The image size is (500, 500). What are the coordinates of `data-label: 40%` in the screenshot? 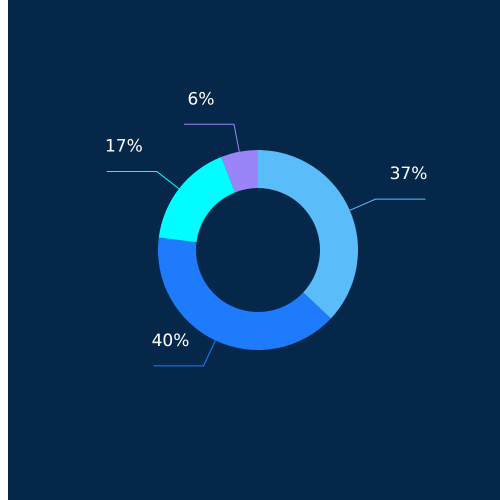 It's located at (171, 340).